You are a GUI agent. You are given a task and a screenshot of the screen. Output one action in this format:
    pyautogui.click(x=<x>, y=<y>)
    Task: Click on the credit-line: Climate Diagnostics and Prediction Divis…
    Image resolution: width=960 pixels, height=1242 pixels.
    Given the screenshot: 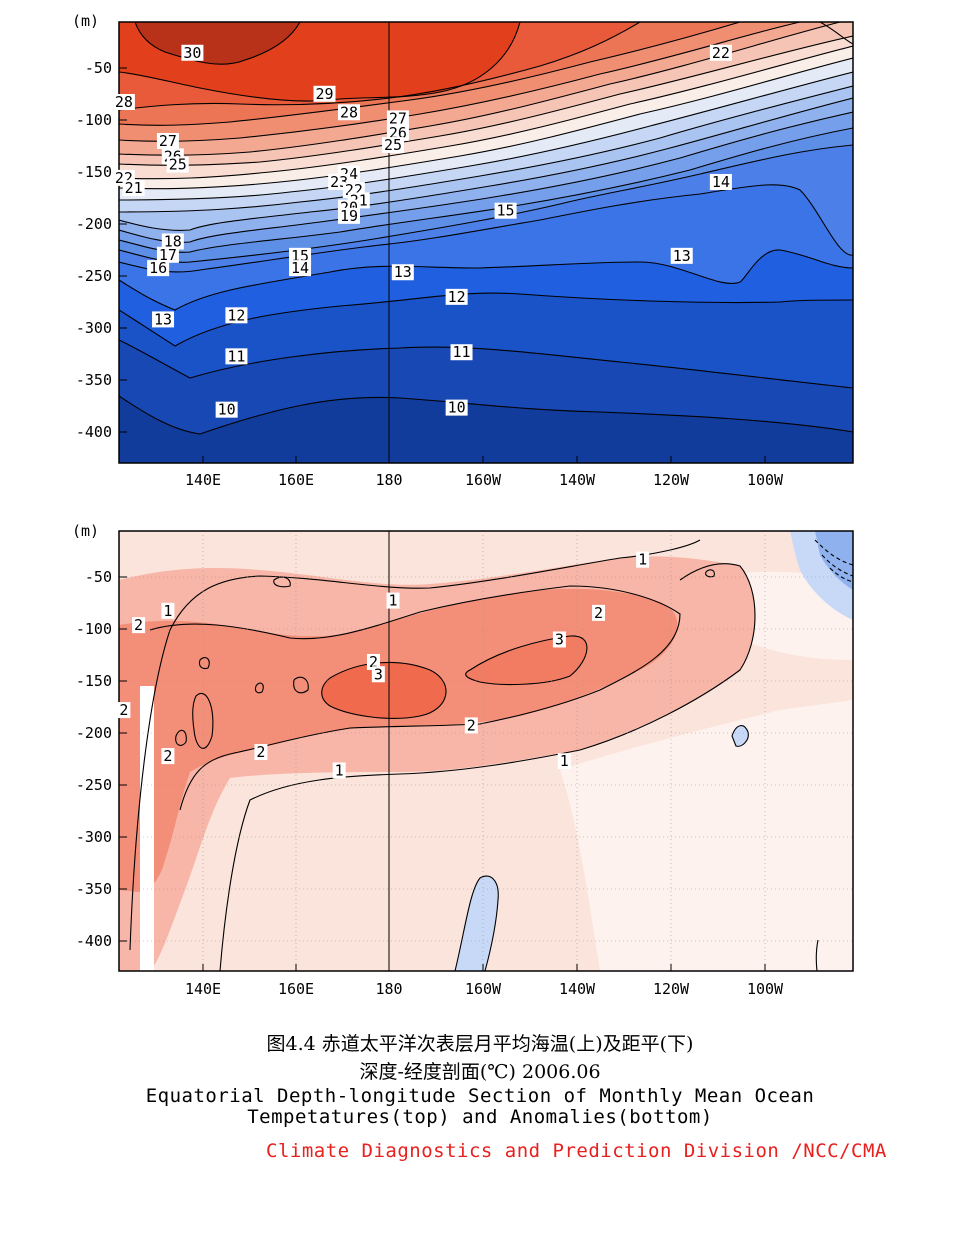 What is the action you would take?
    pyautogui.click(x=576, y=1151)
    